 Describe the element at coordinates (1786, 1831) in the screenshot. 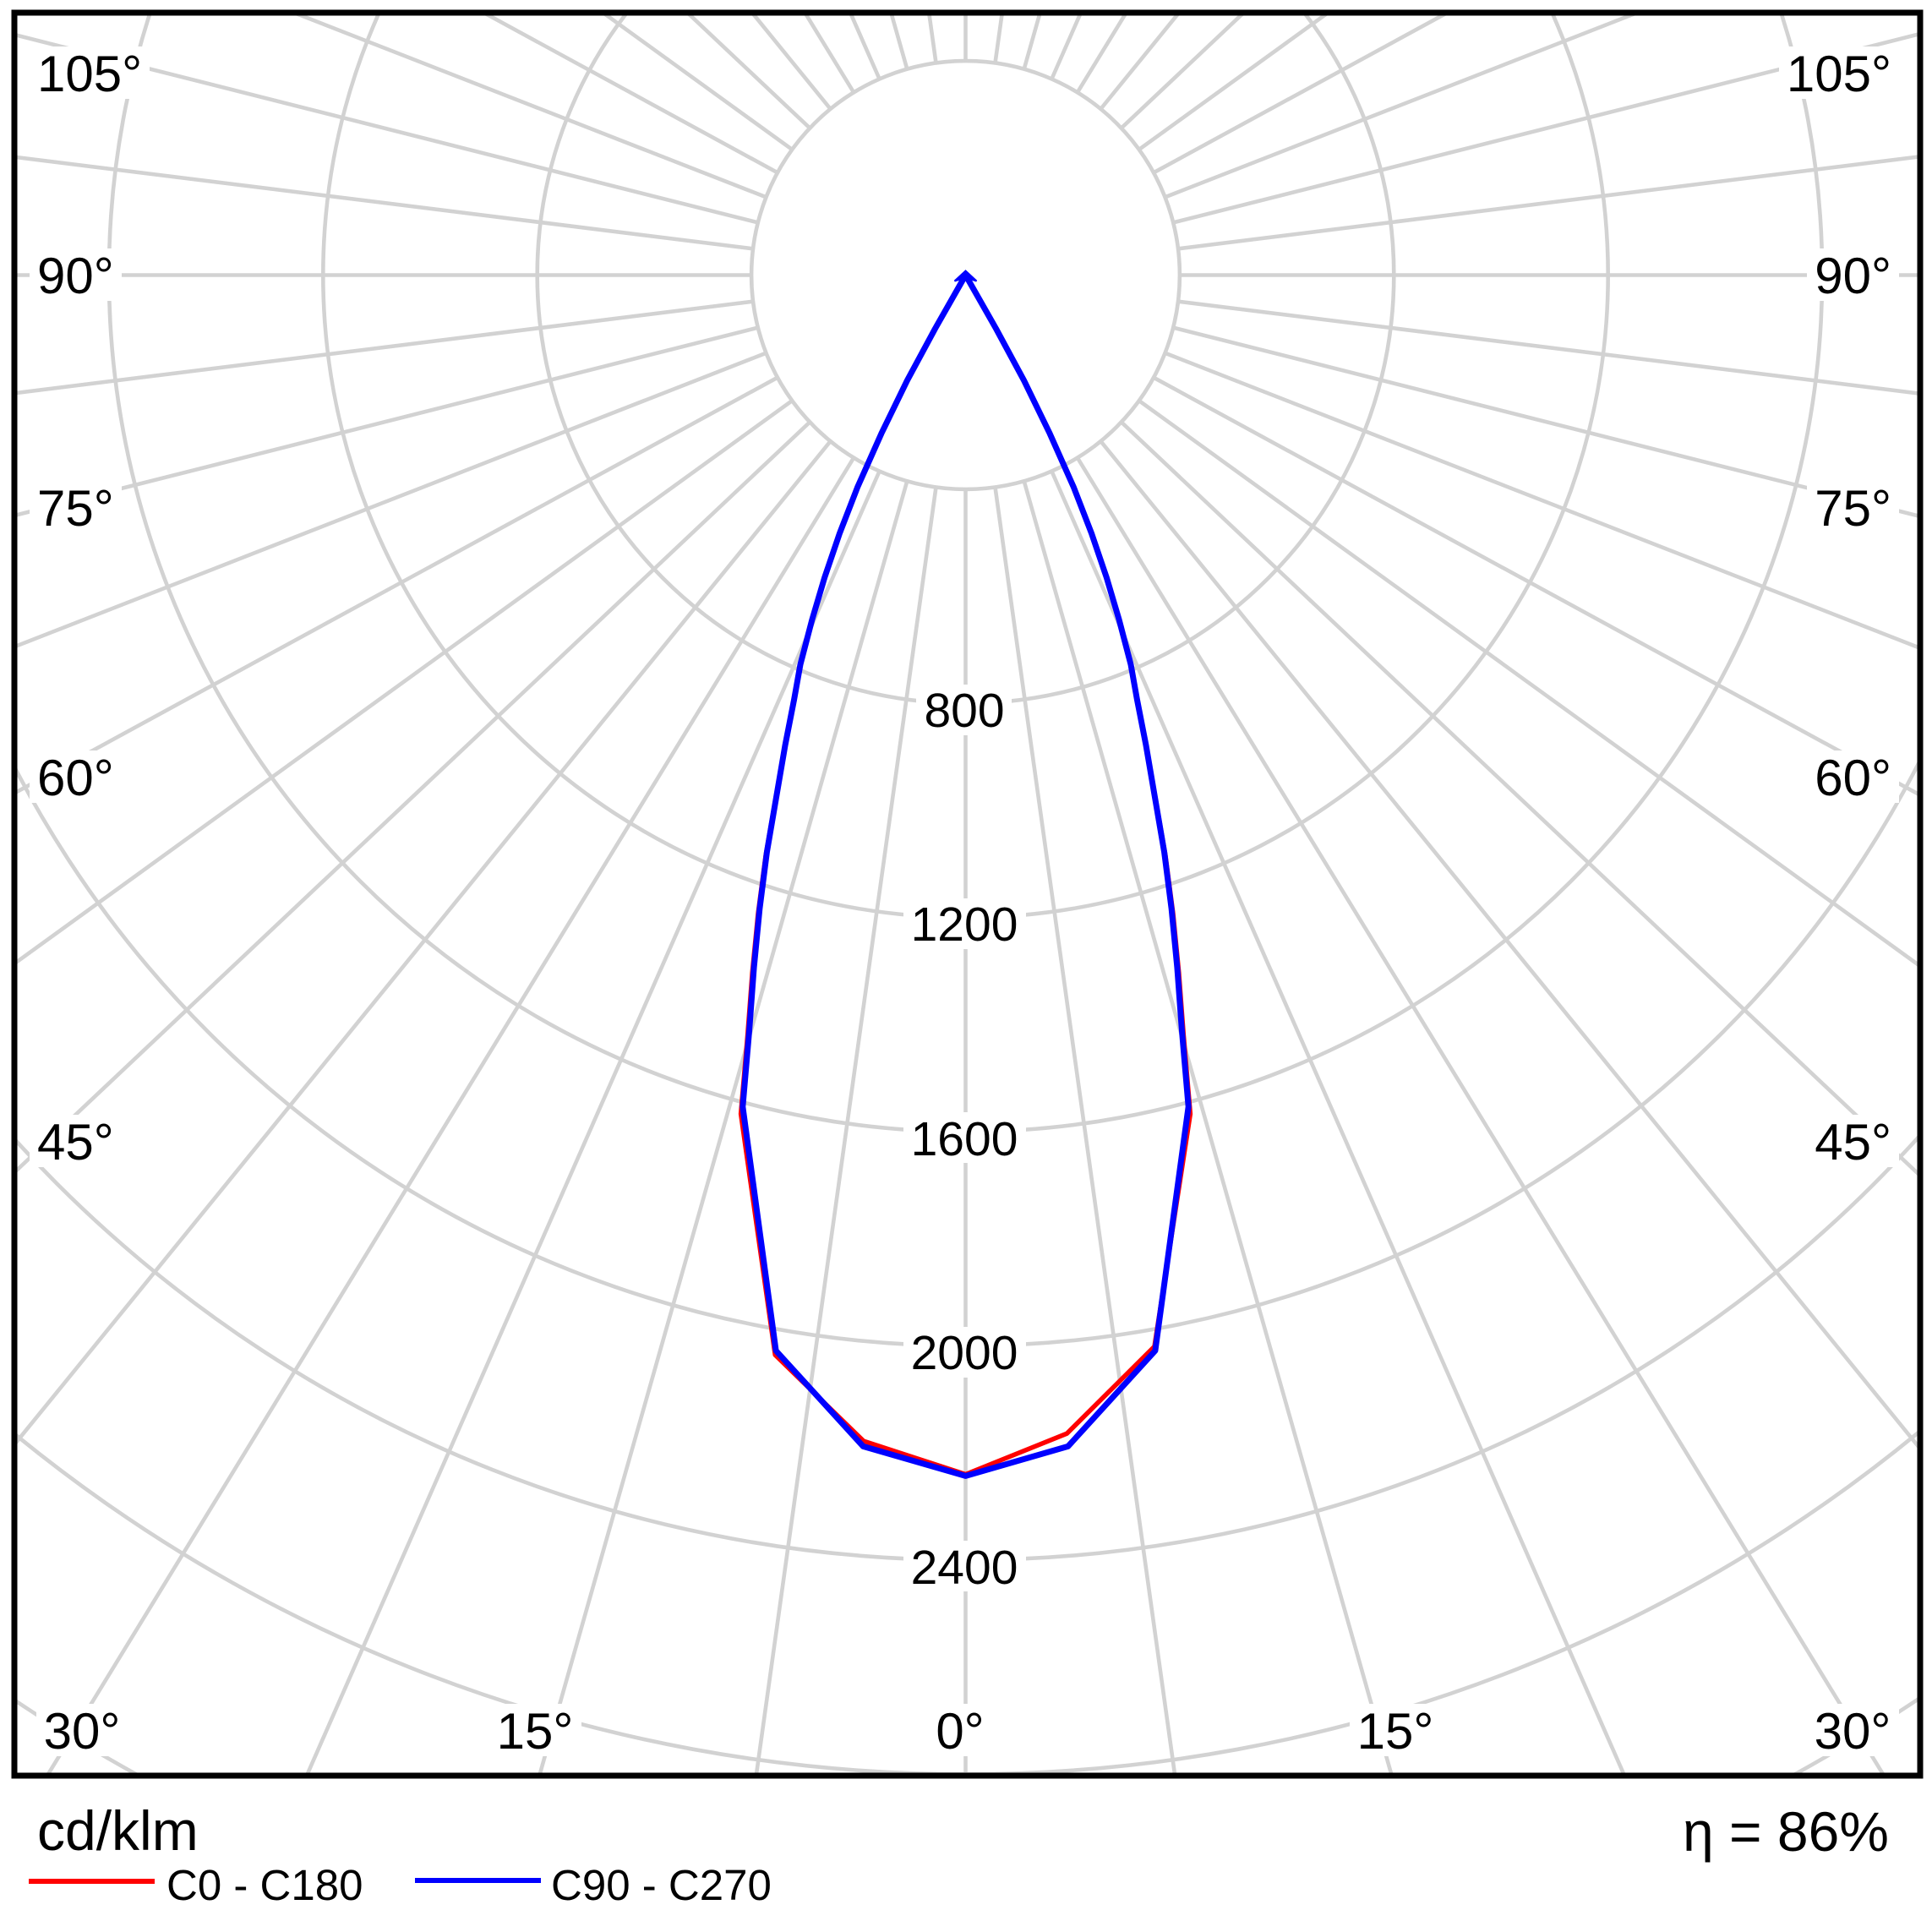

I see `svg-text: η = 86%` at that location.